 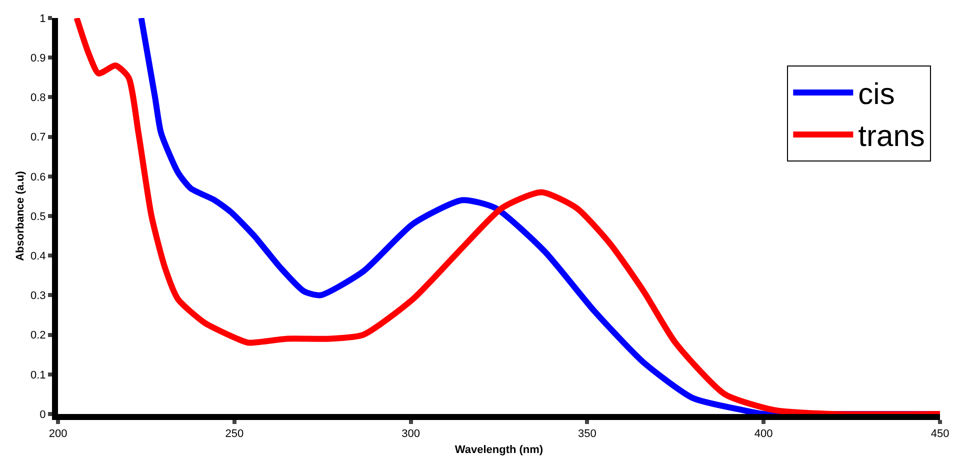 I want to click on y-tick-label: 0.5, so click(x=38, y=216).